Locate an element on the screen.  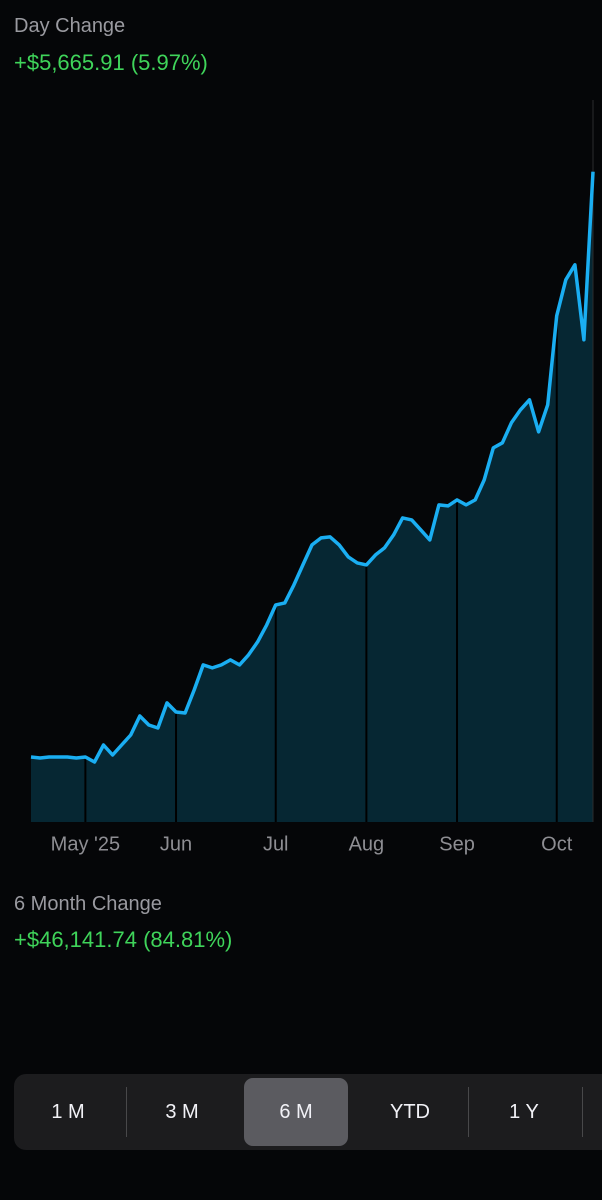
x-tick-label: May '25 is located at coordinates (85, 844).